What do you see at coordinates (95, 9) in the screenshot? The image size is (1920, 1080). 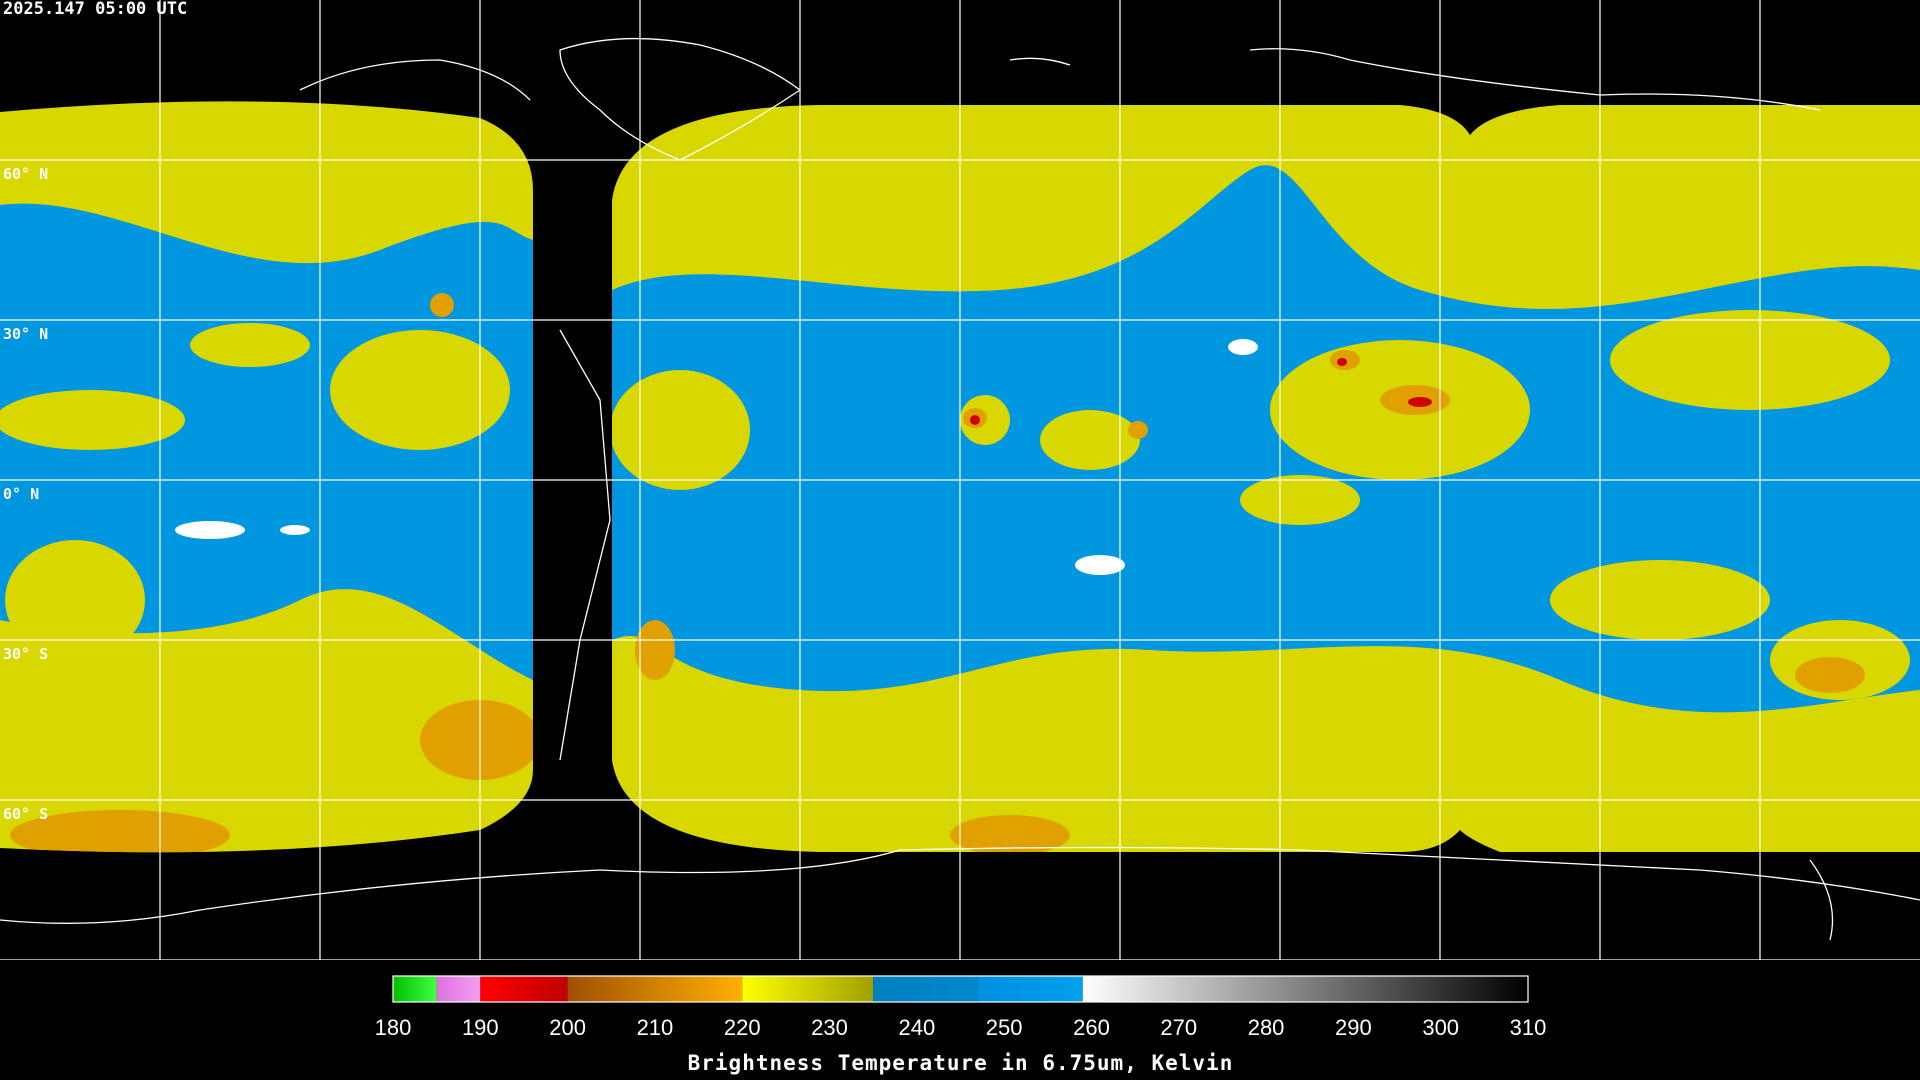 I see `timestamp: 2025.147 05:00 UTC` at bounding box center [95, 9].